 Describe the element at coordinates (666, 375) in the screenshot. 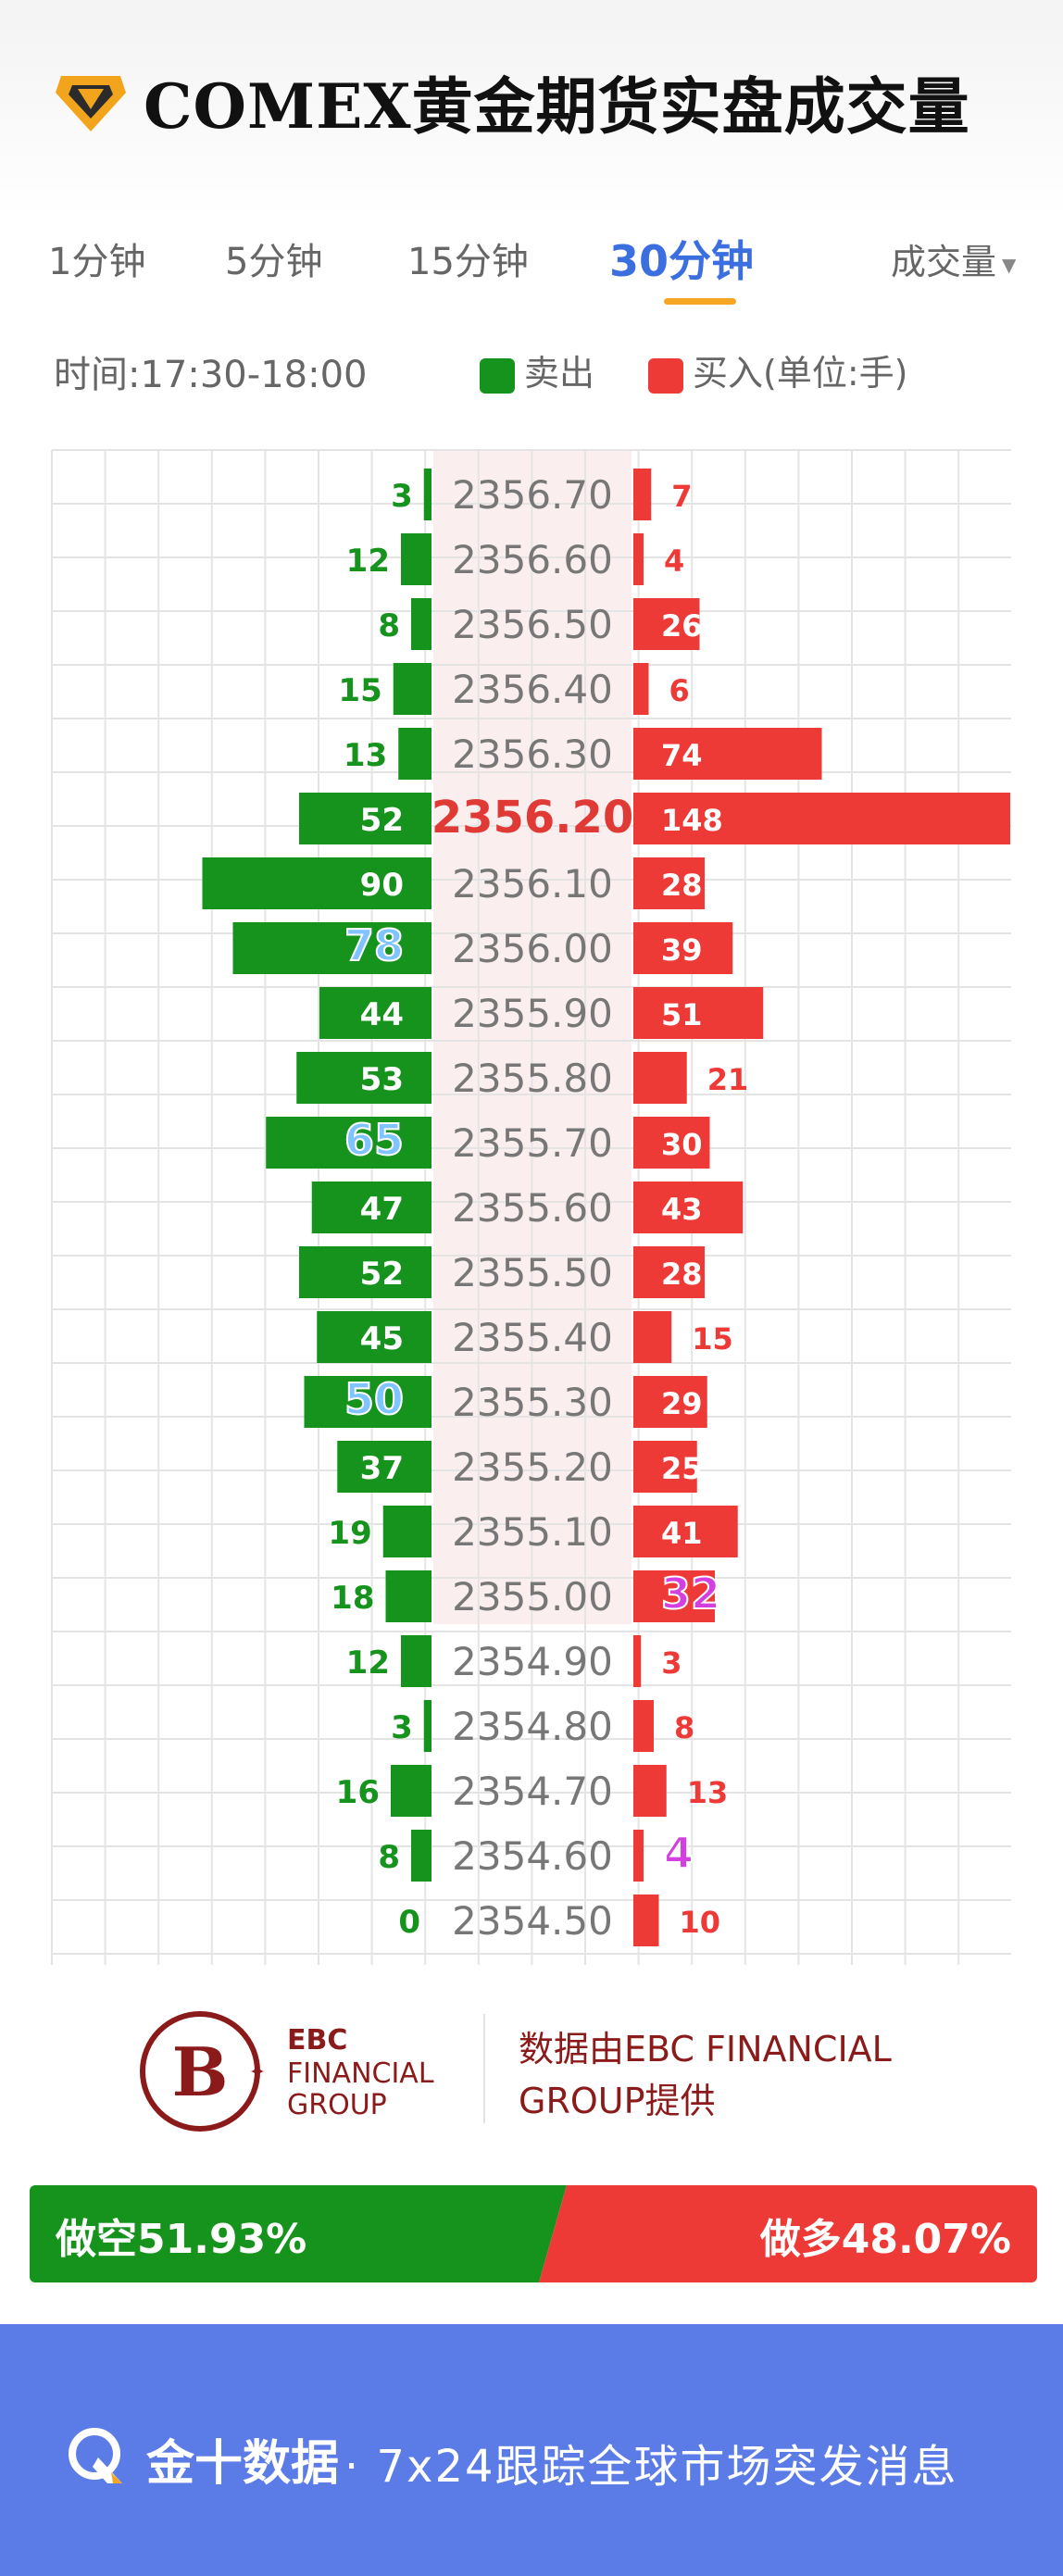

I see `buy-swatch-icon` at that location.